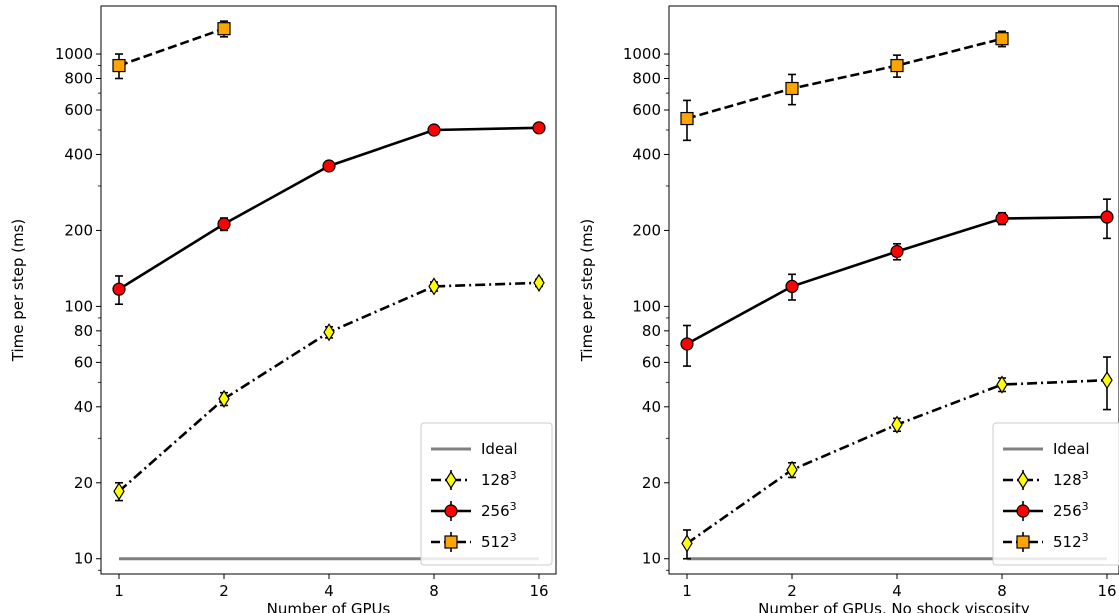  Describe the element at coordinates (329, 606) in the screenshot. I see `x-axis-label: Number of GPUs` at that location.